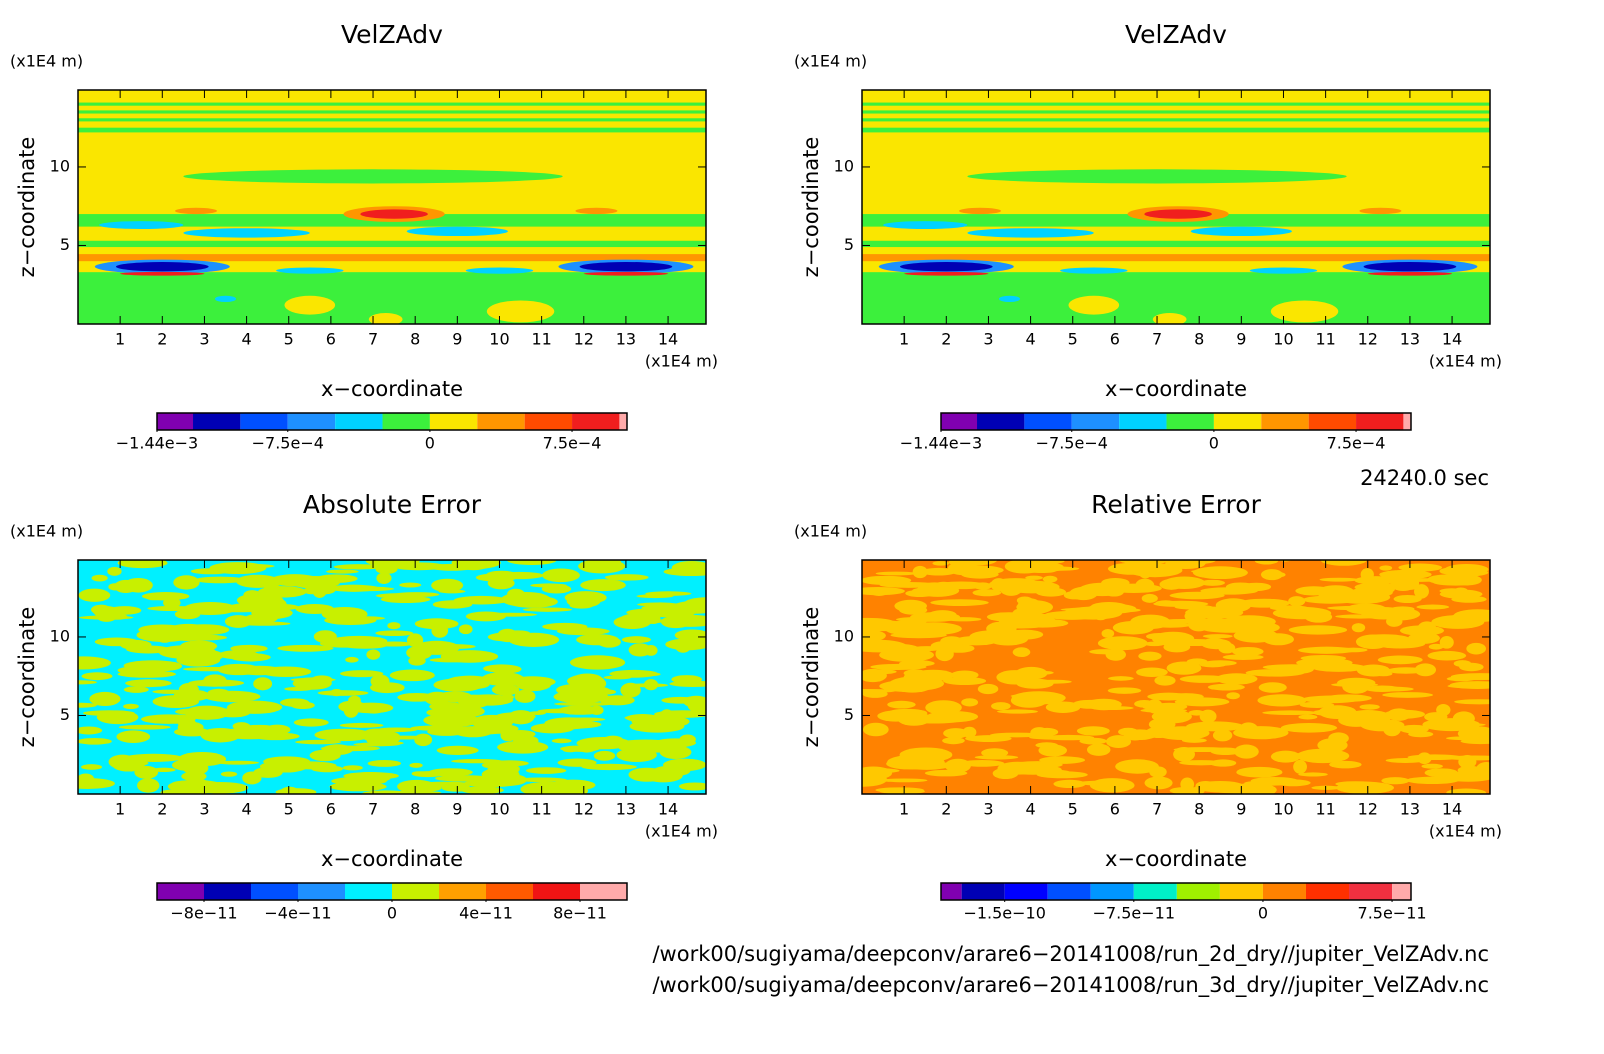  I want to click on colorbar-tick-label: −7.5e−11, so click(1134, 913).